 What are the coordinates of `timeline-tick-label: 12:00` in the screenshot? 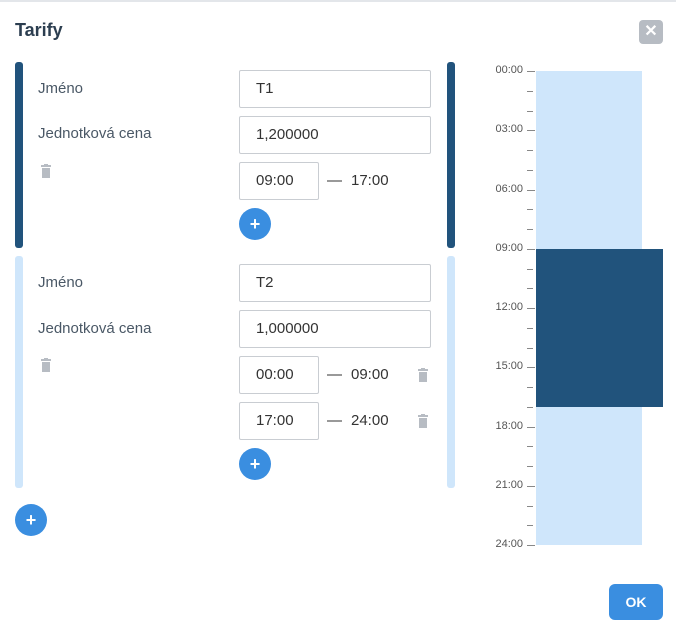 It's located at (509, 307).